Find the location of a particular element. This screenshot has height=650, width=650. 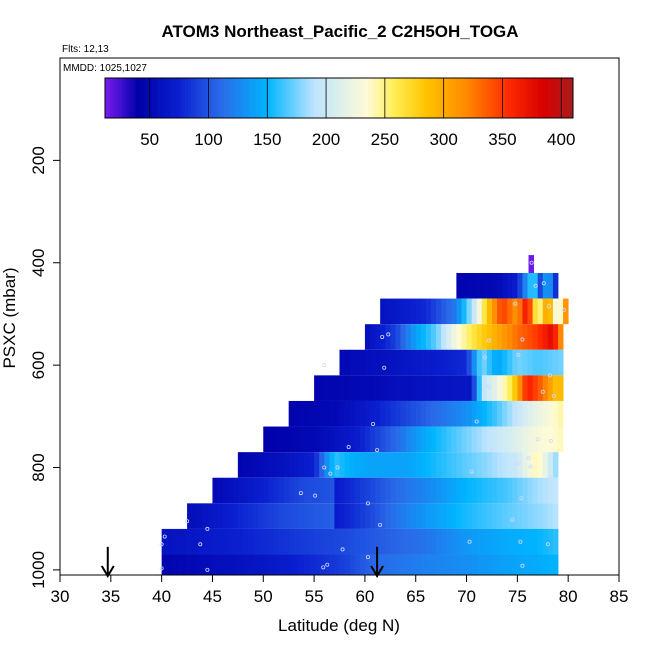

x-tick-label: 75 is located at coordinates (517, 596).